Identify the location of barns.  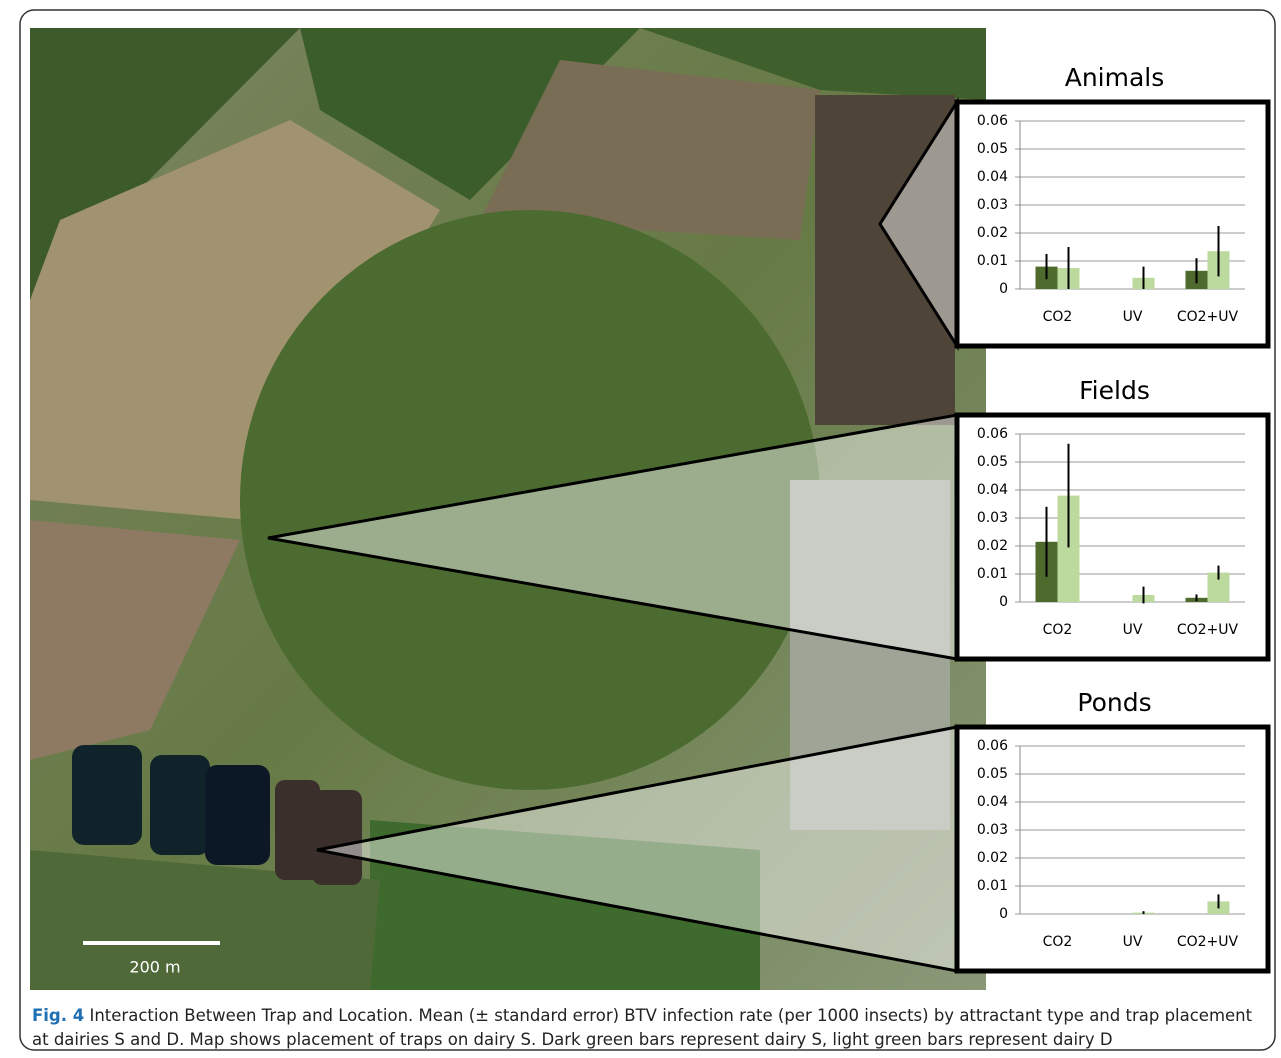
(885, 260).